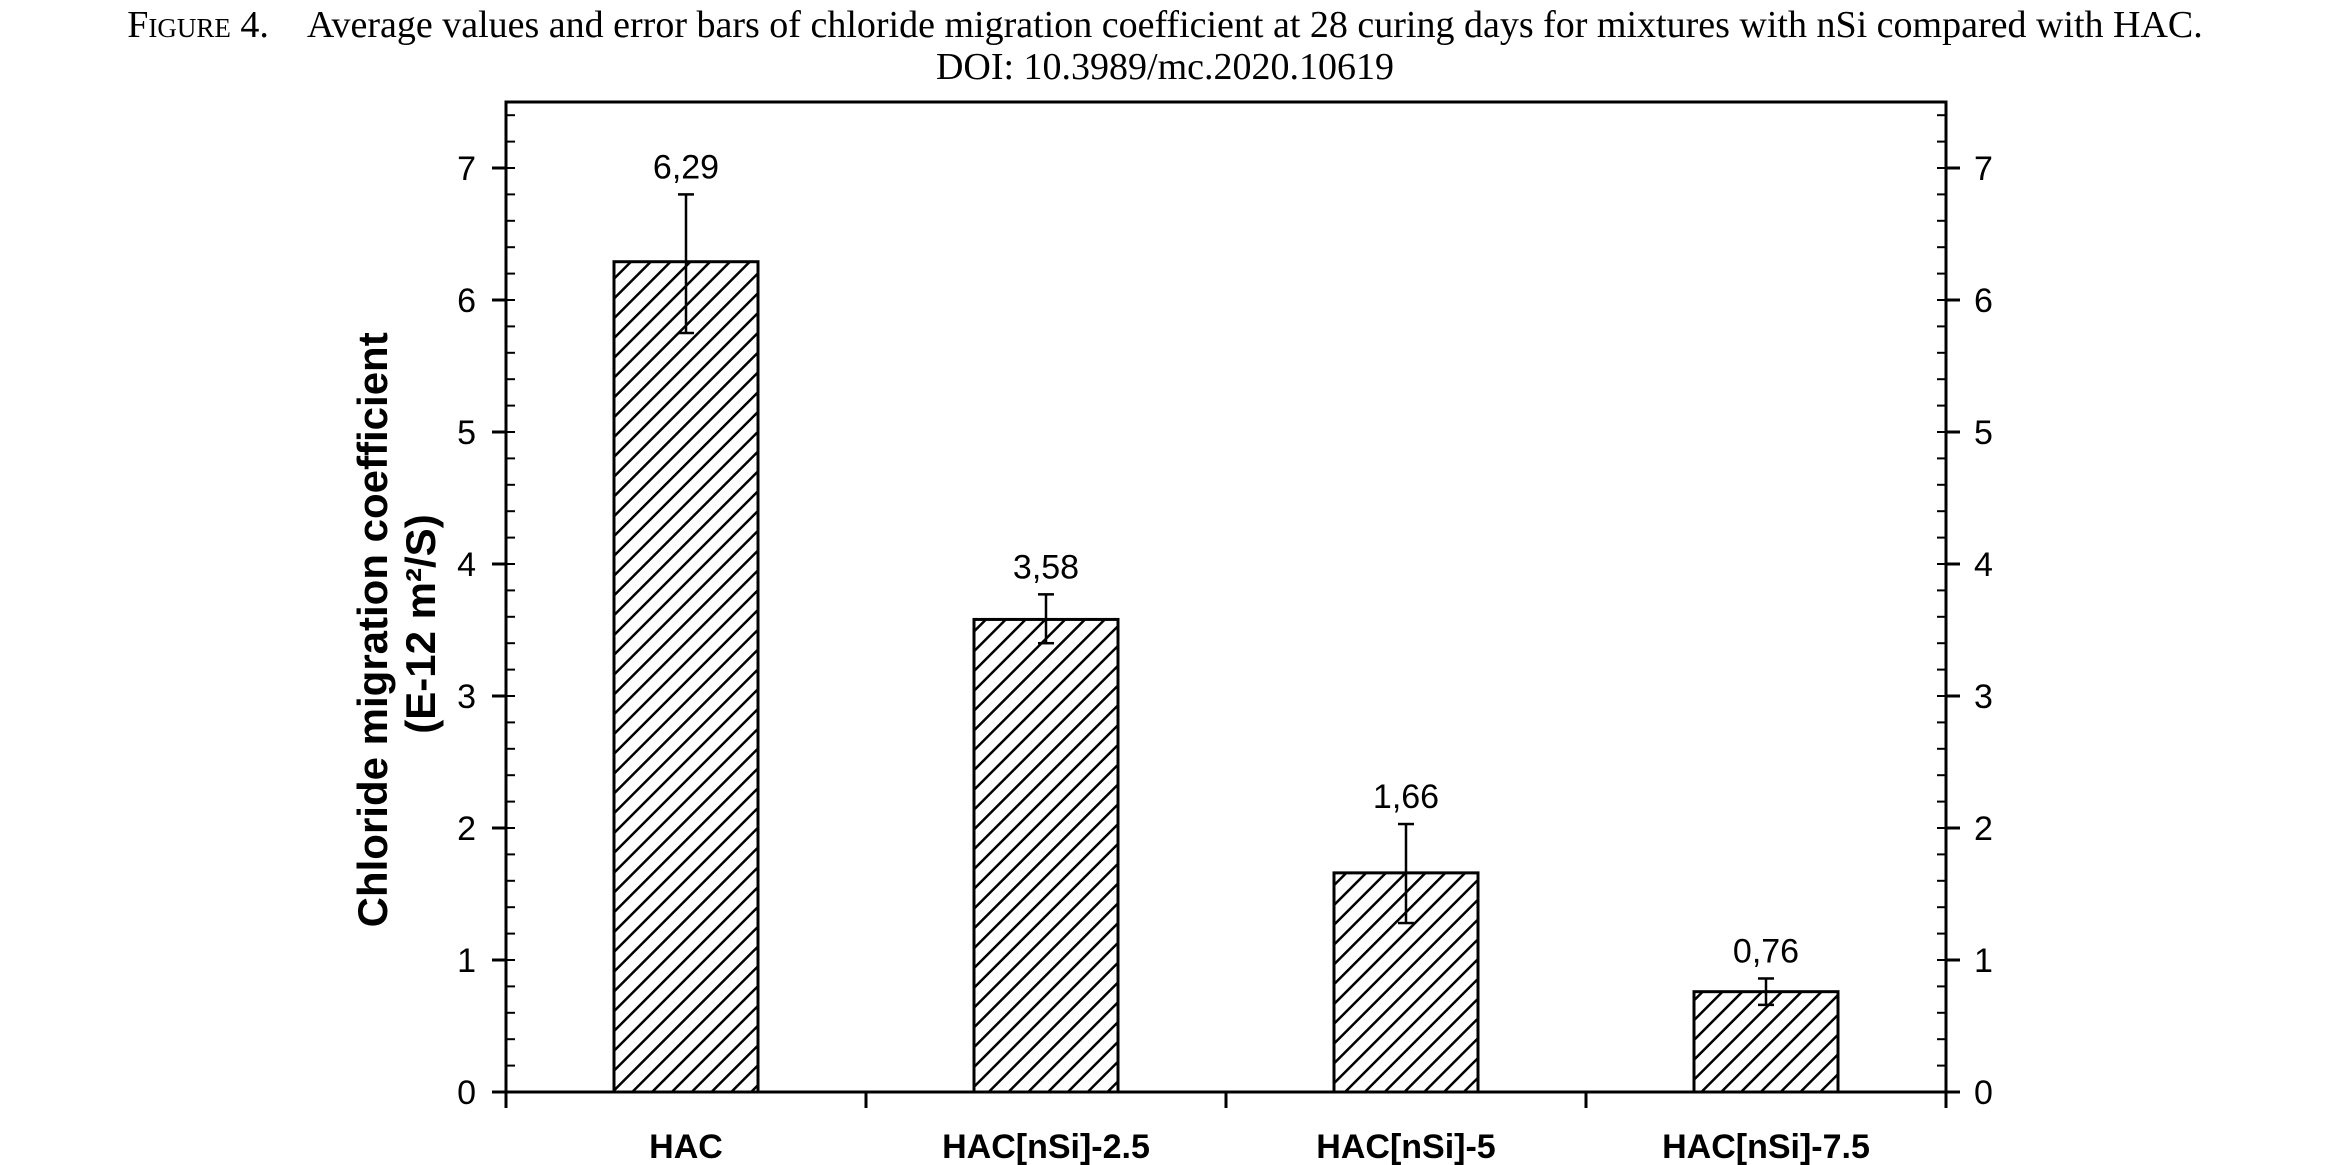 This screenshot has width=2330, height=1165. I want to click on x-axis: HAC HAC[nSi]-2.5 HAC[nSi]-5 HAC[nSi]-7.5, so click(1226, 1128).